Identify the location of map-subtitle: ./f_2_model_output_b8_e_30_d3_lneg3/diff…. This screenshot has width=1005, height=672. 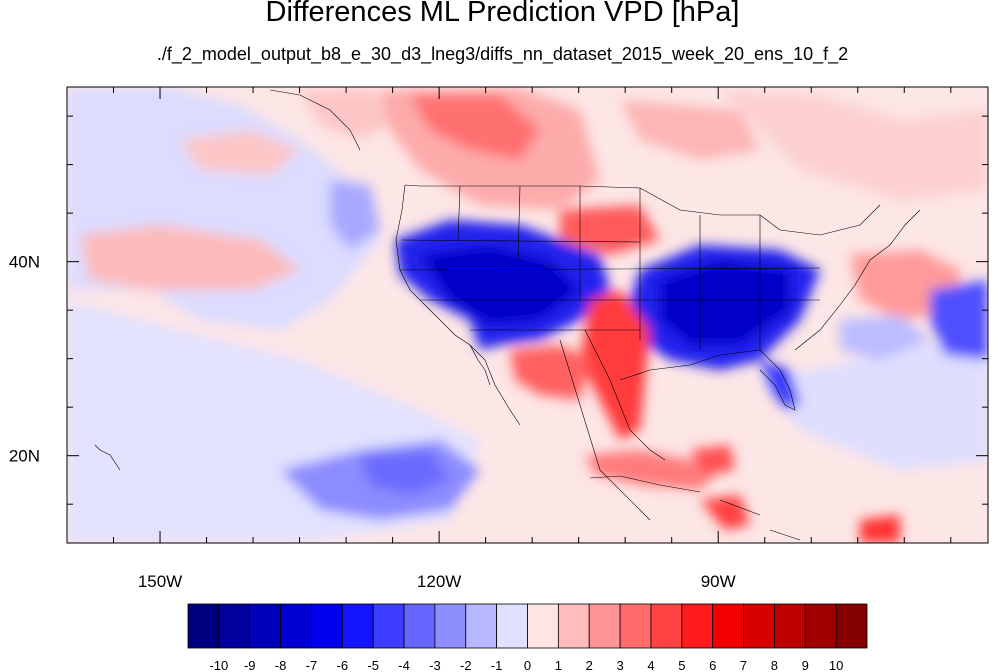
(502, 54).